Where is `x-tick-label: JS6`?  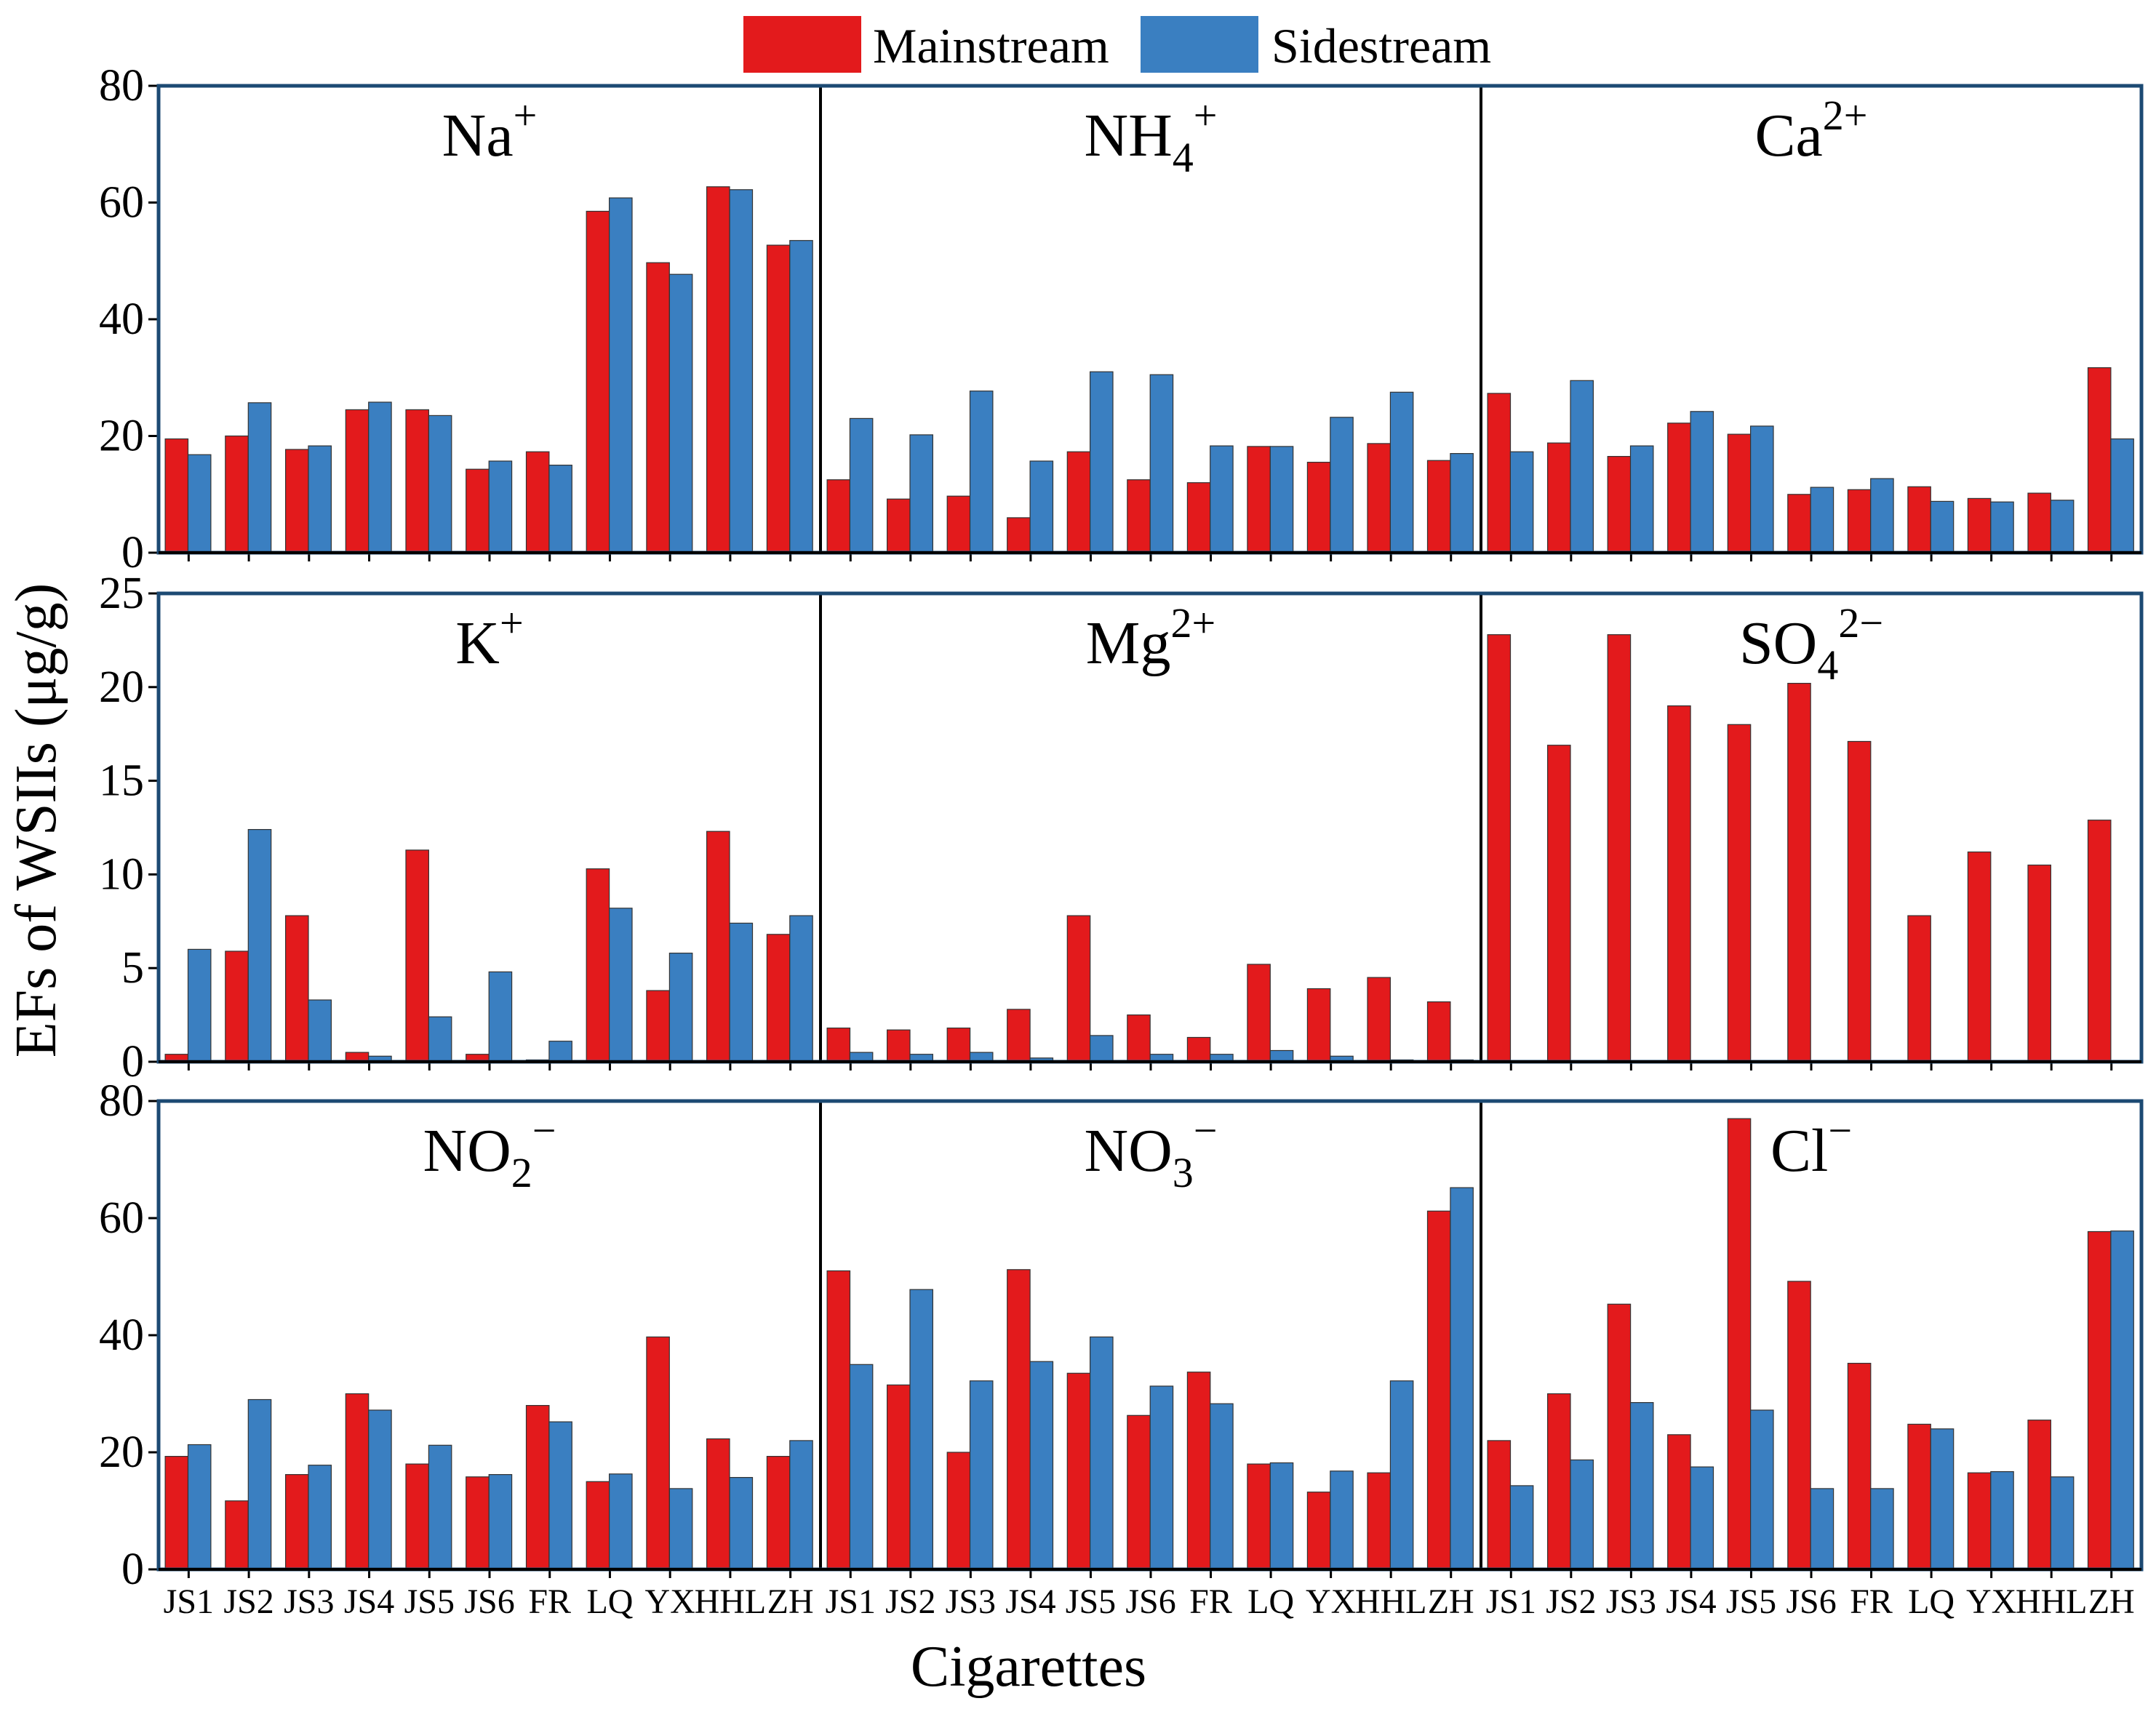
x-tick-label: JS6 is located at coordinates (1811, 1601).